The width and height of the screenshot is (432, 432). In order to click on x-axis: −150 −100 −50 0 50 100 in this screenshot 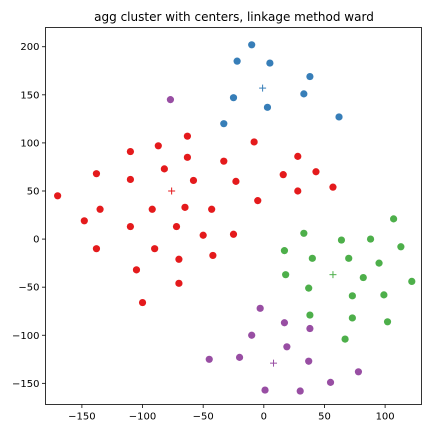, I will do `click(231, 413)`.